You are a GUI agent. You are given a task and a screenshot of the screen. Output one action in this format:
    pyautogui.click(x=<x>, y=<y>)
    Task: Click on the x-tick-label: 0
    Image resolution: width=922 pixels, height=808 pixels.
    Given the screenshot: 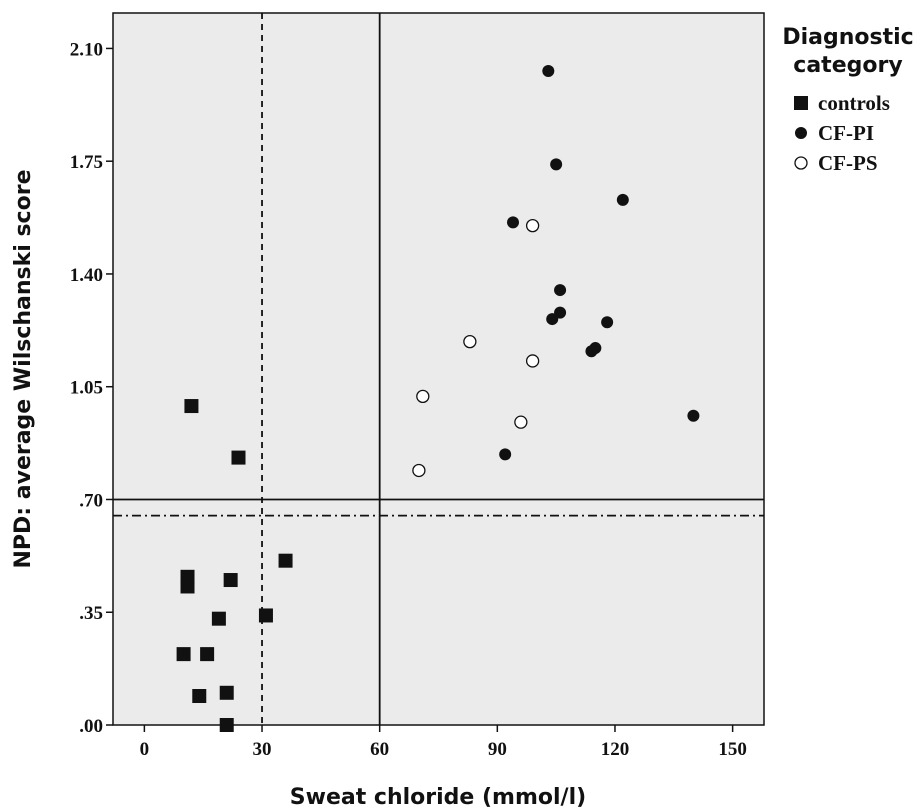 What is the action you would take?
    pyautogui.click(x=145, y=749)
    